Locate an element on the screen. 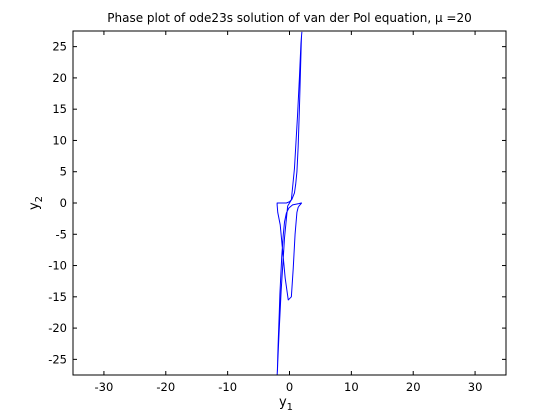  y-tick-label: -15 is located at coordinates (57, 297).